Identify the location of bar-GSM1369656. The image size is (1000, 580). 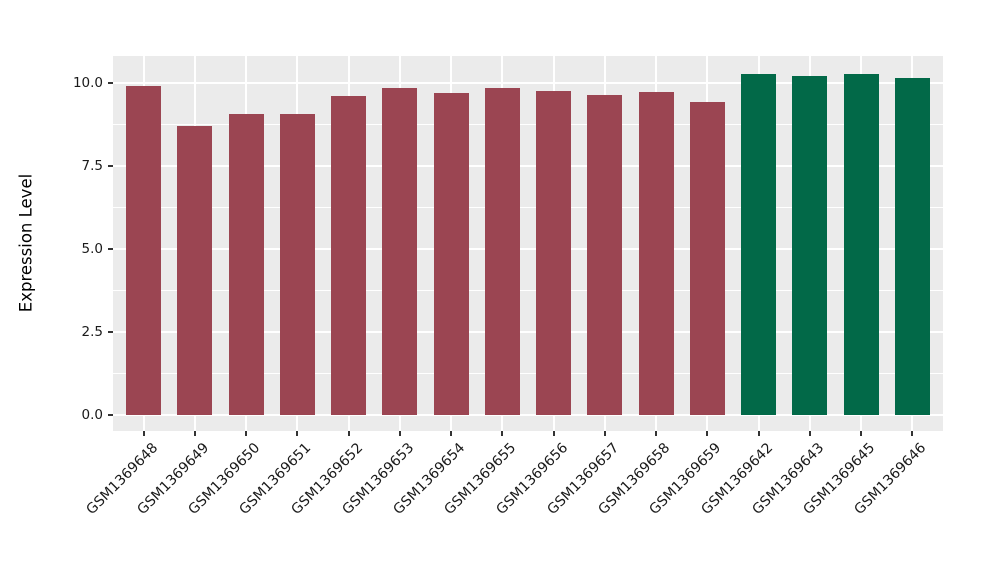
(554, 253).